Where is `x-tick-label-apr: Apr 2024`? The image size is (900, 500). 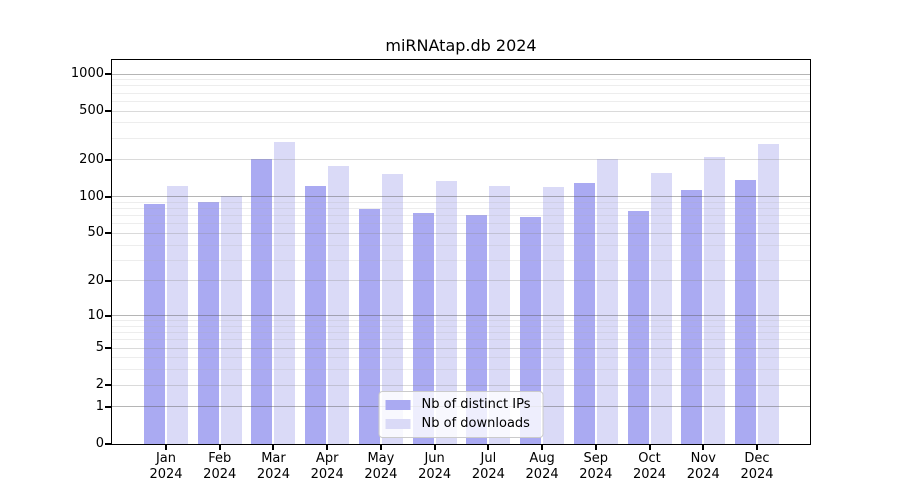 x-tick-label-apr: Apr 2024 is located at coordinates (327, 466).